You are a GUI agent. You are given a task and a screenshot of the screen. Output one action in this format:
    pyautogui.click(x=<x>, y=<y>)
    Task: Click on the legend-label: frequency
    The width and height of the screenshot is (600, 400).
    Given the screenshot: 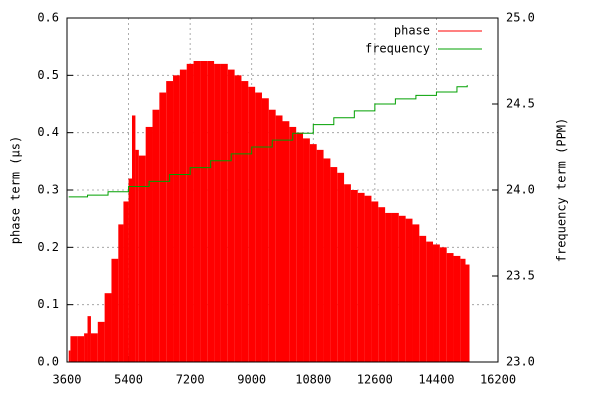 What is the action you would take?
    pyautogui.click(x=397, y=49)
    